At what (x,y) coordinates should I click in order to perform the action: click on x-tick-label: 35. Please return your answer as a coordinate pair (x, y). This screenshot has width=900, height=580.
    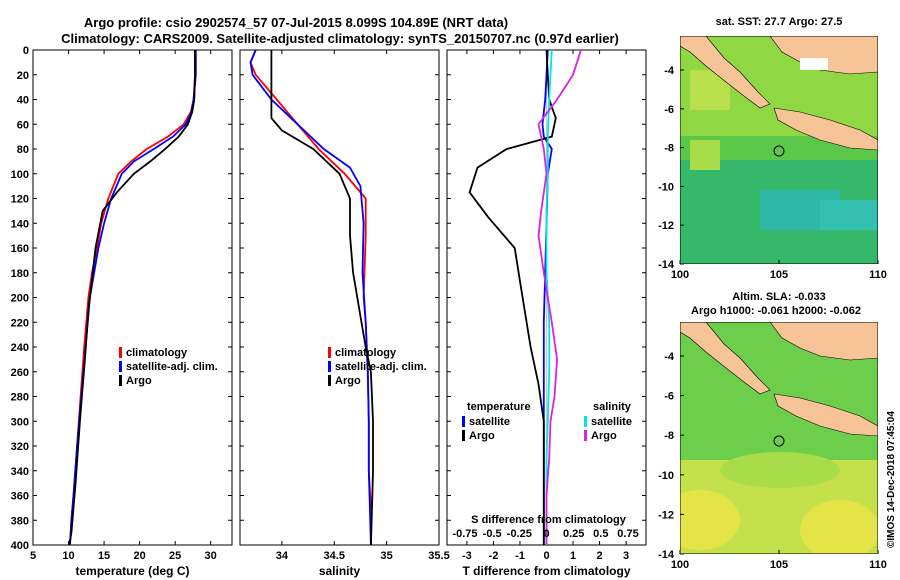
    Looking at the image, I should click on (387, 556).